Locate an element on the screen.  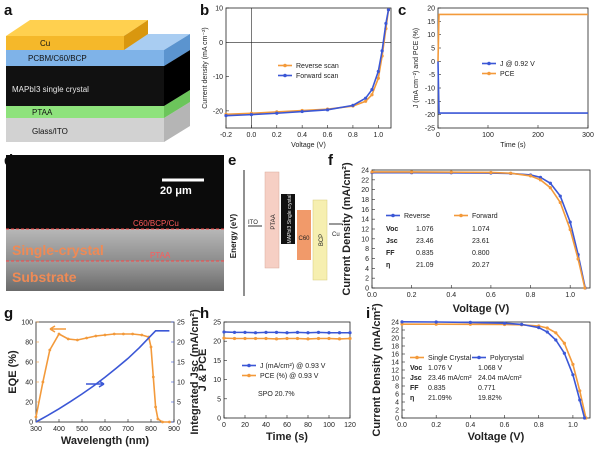
x-tick-label: 0 is located at coordinates (438, 135).